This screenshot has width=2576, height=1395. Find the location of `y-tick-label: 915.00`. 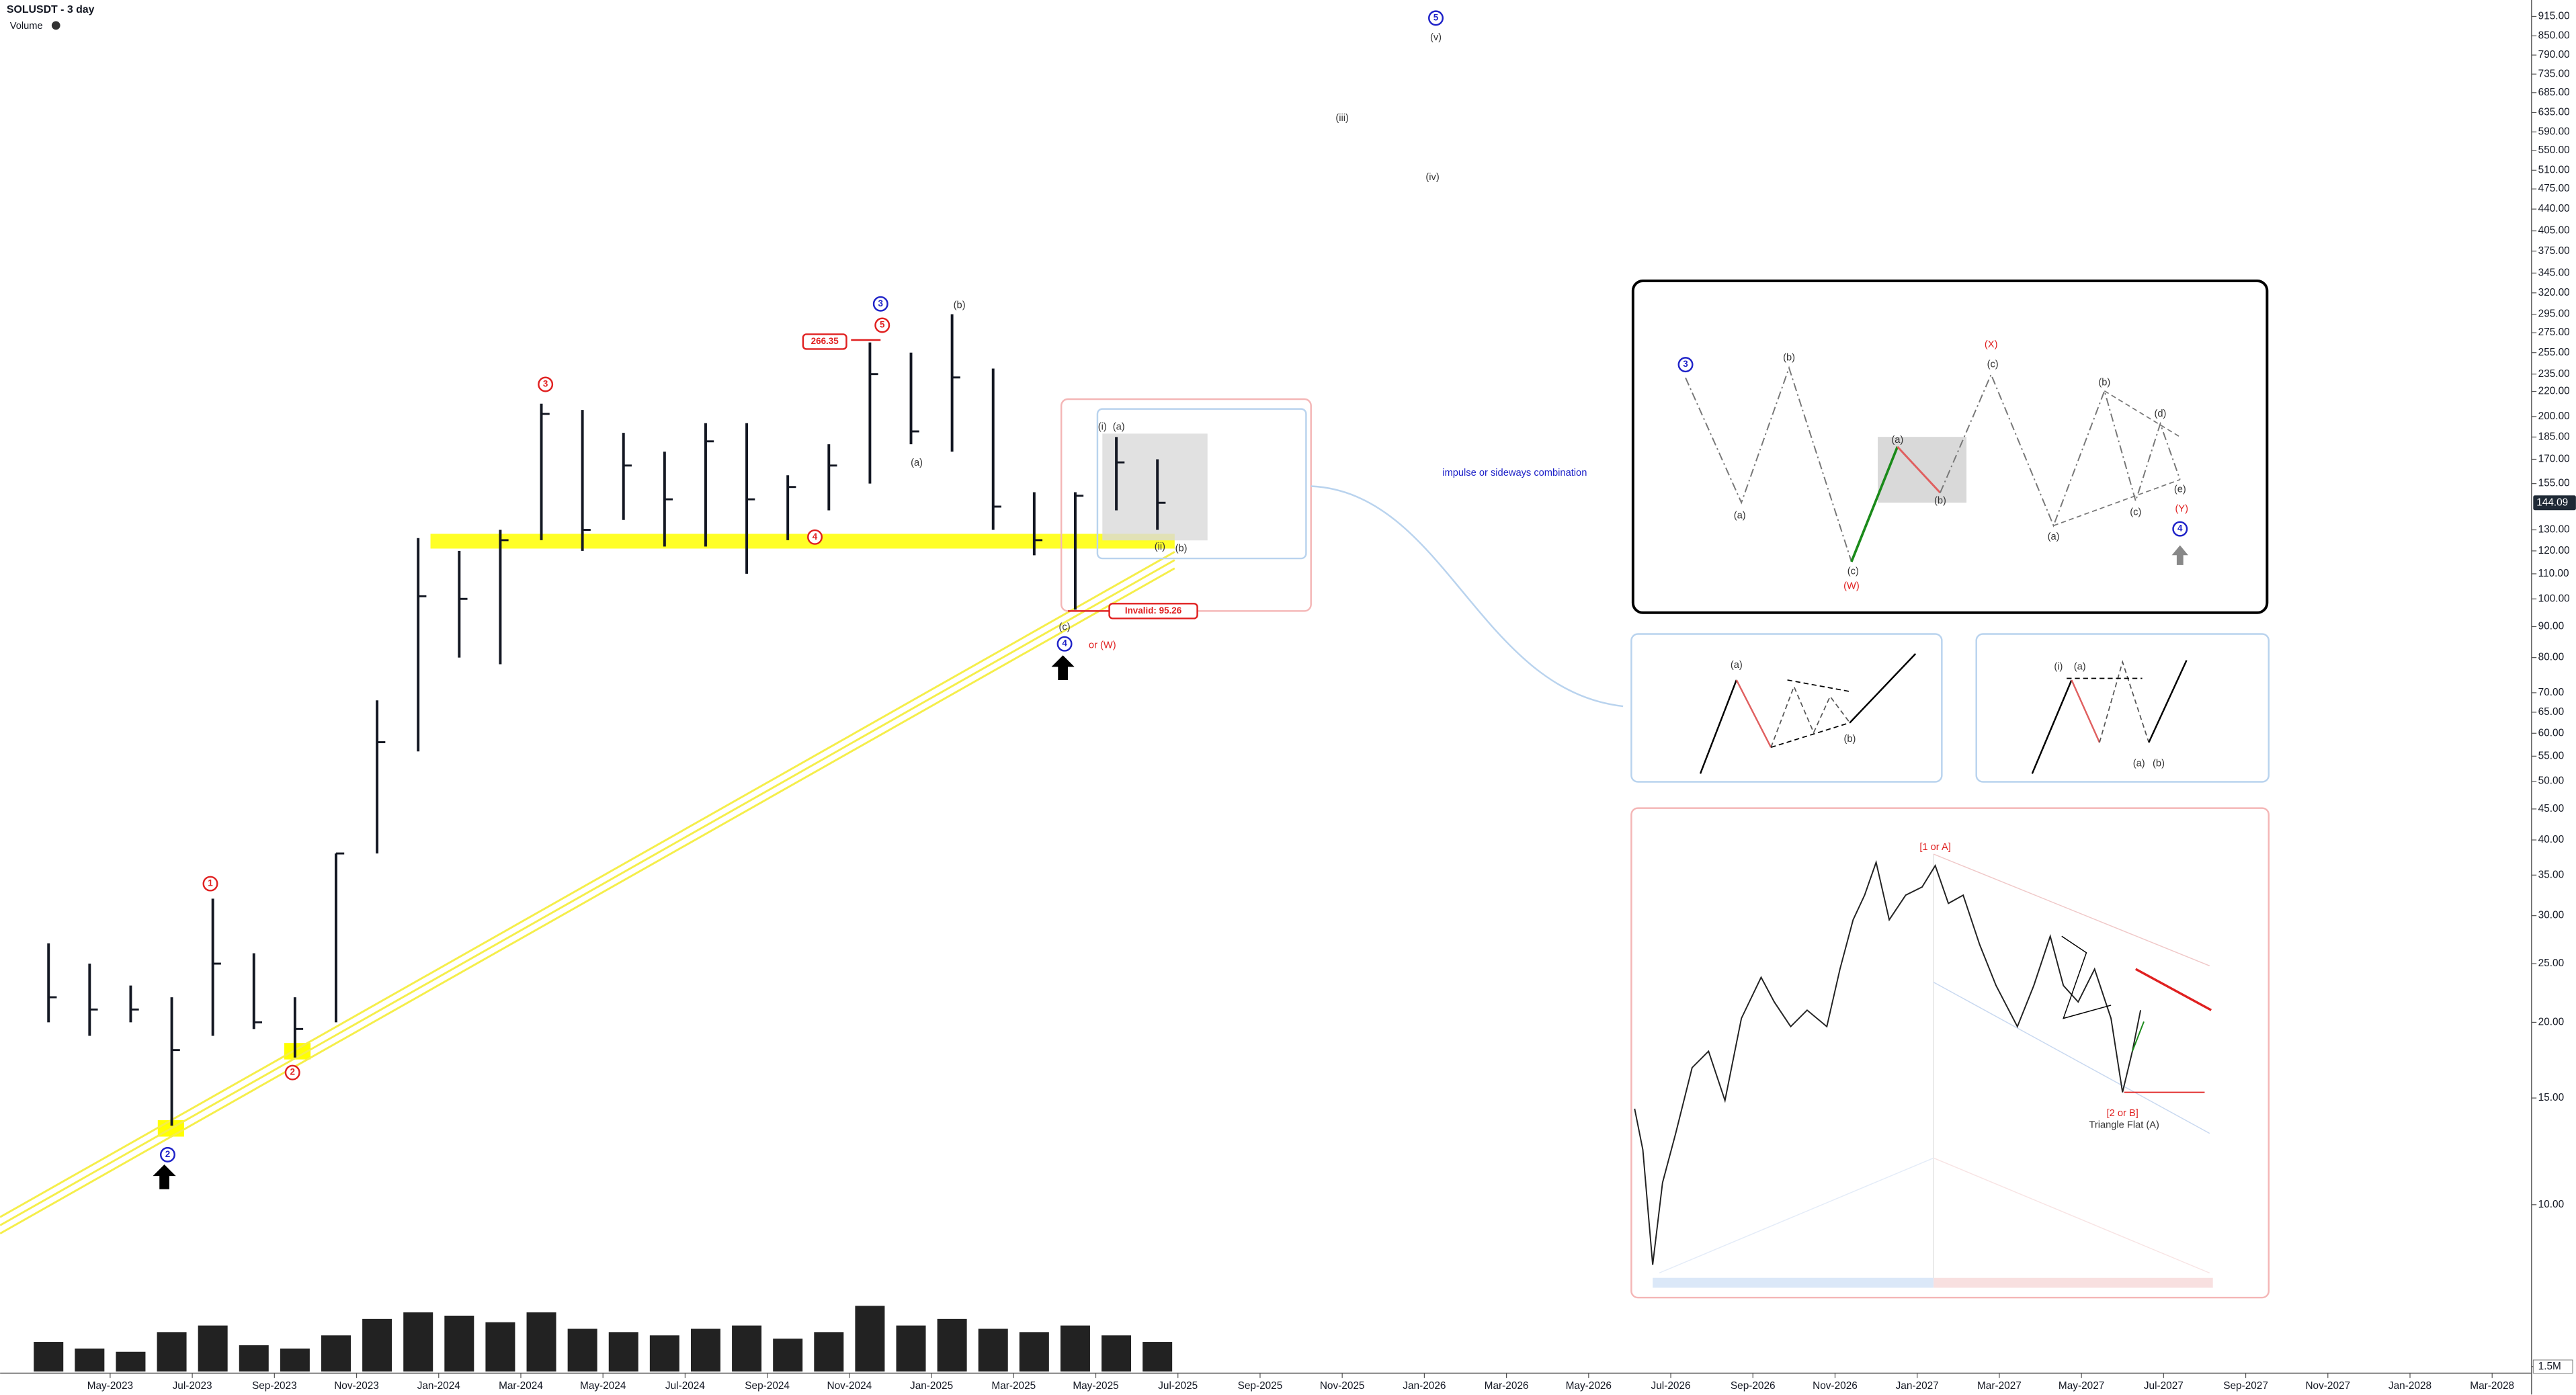

y-tick-label: 915.00 is located at coordinates (2554, 16).